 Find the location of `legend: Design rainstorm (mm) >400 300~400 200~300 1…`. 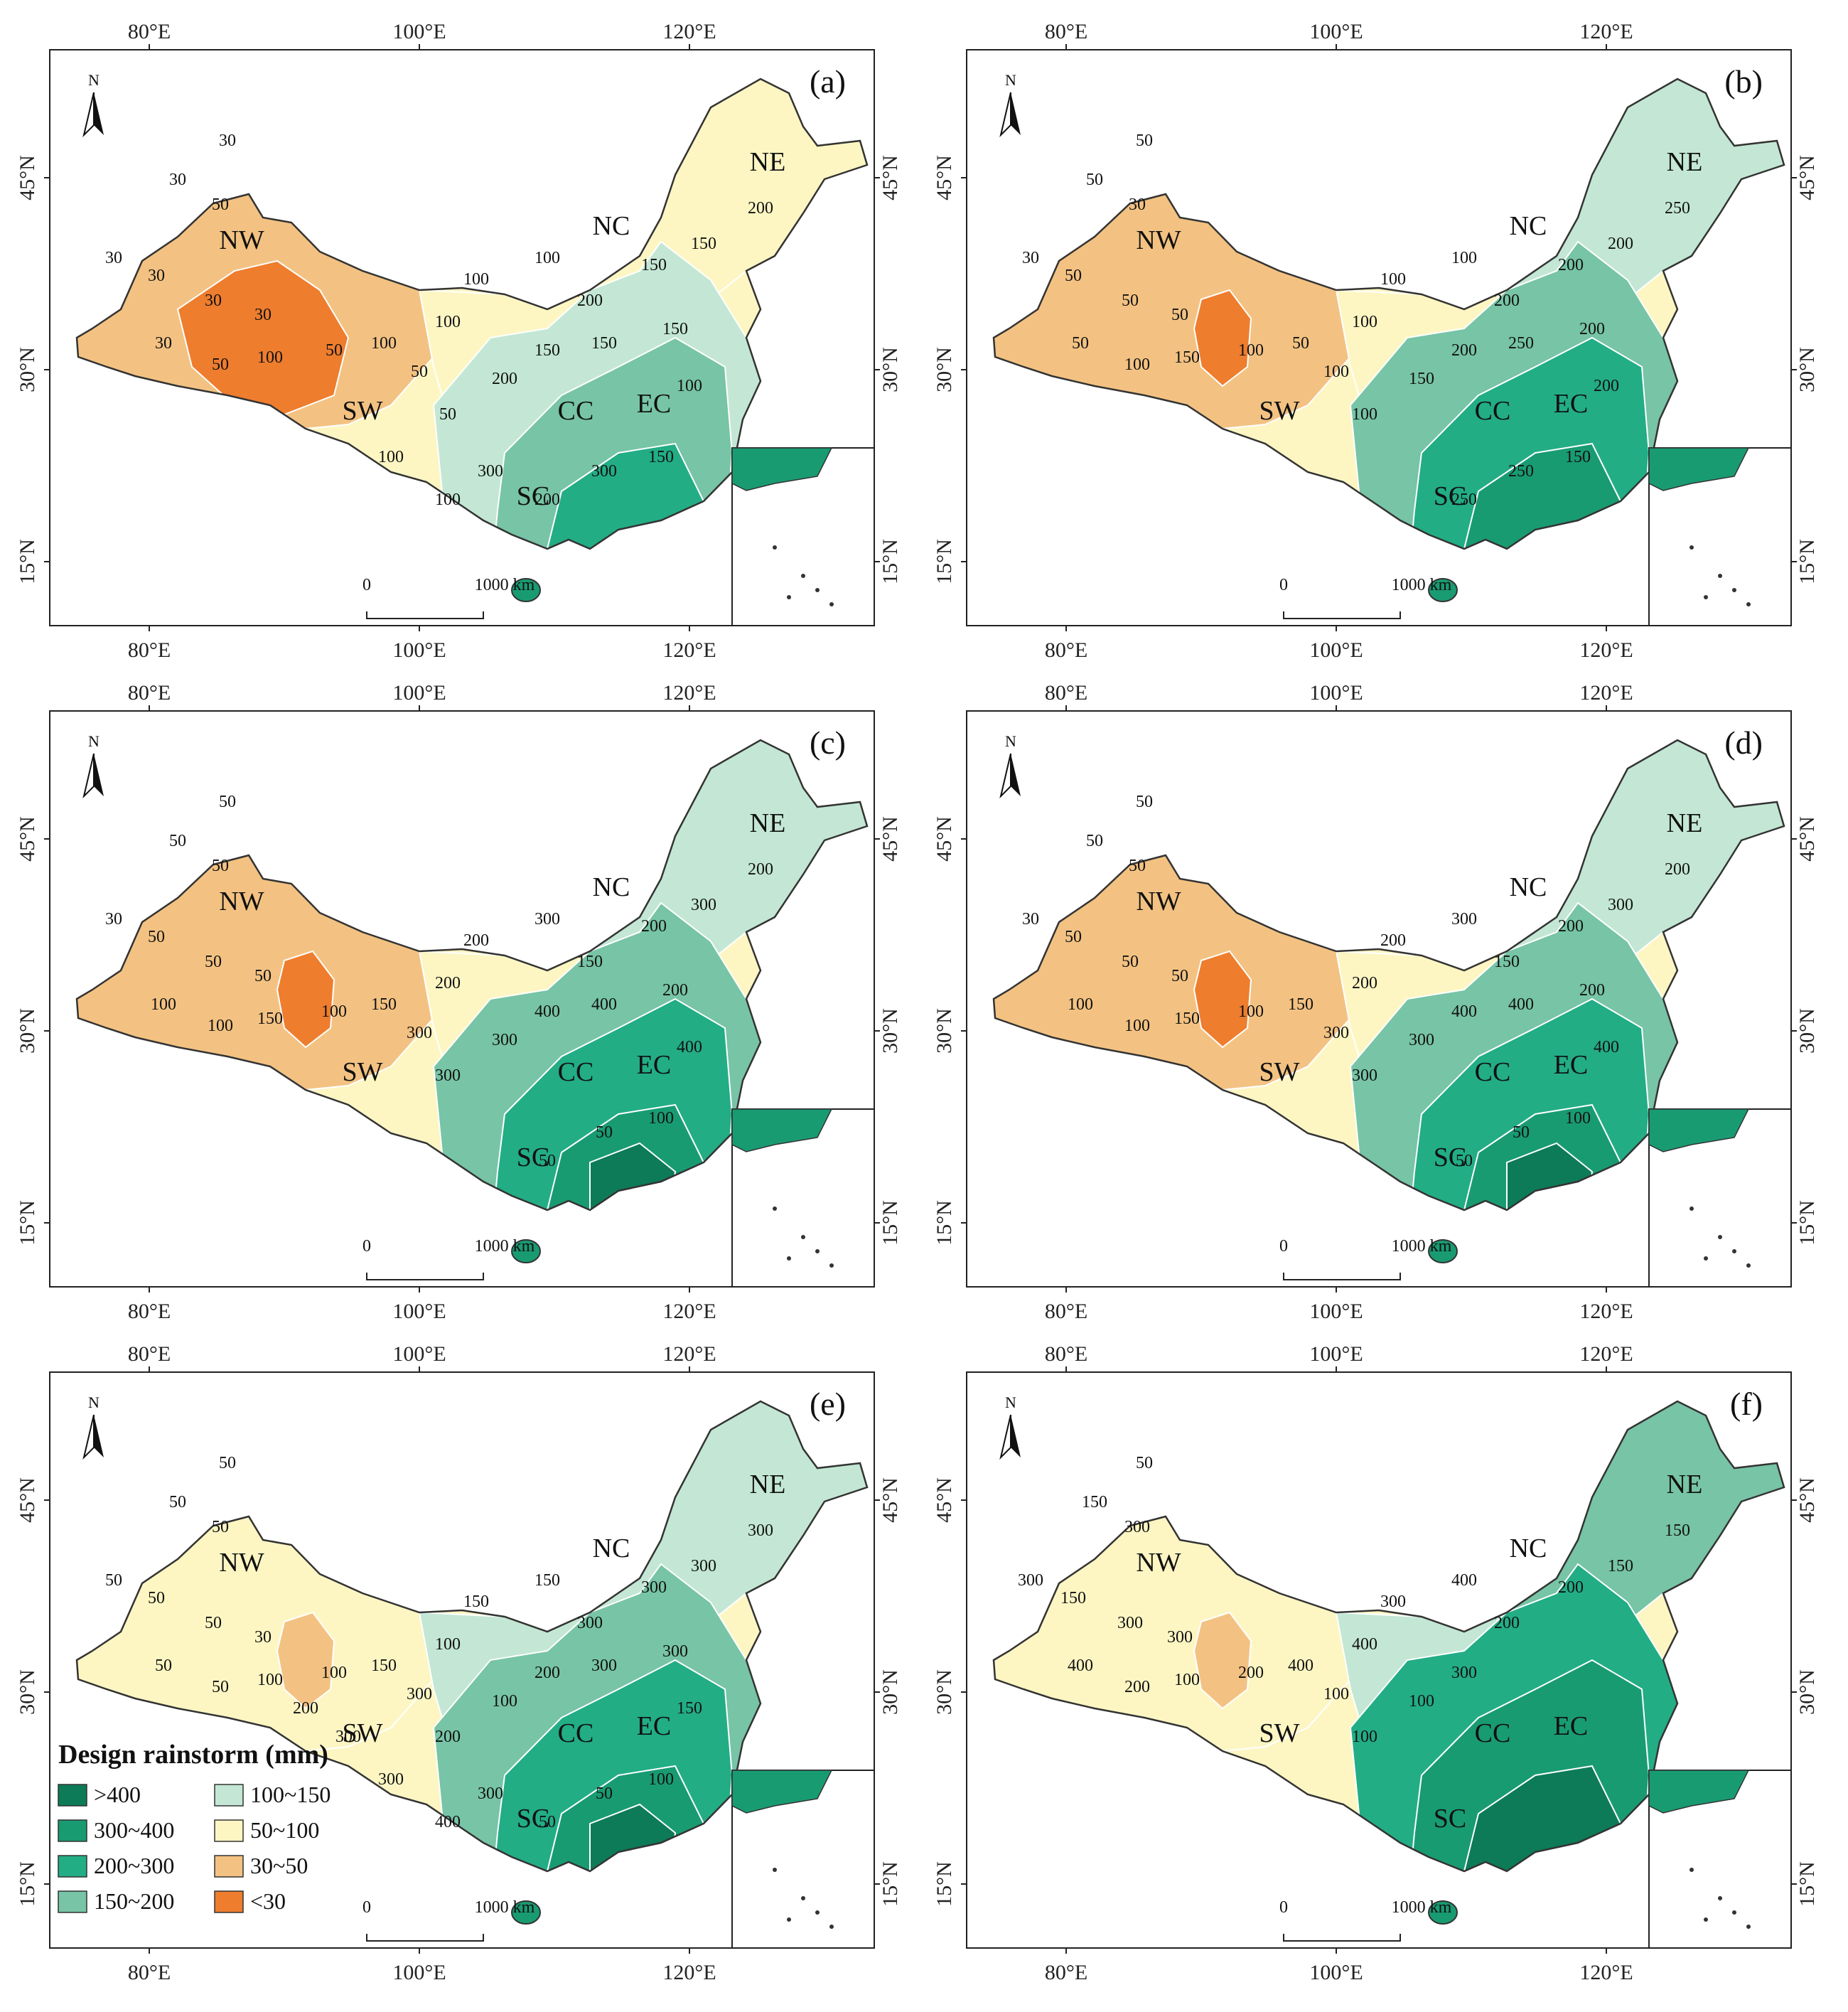

legend: Design rainstorm (mm) >400 300~400 200~300 1… is located at coordinates (194, 1827).